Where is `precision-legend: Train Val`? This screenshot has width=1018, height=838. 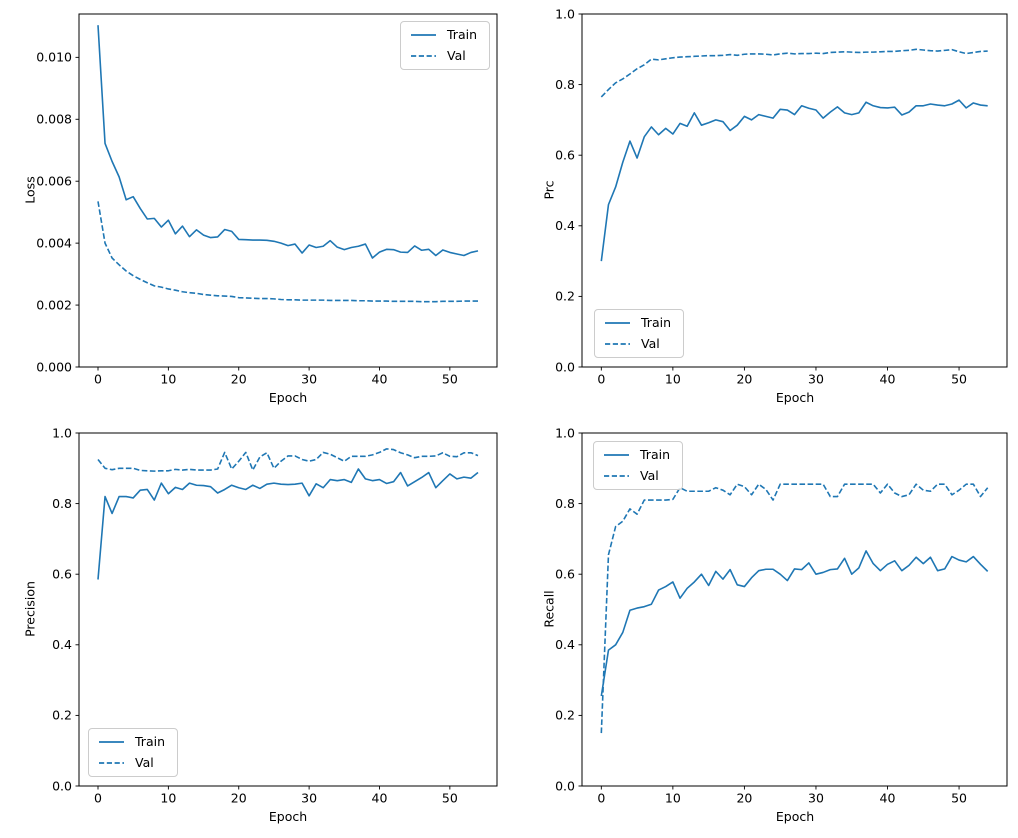
precision-legend: Train Val is located at coordinates (133, 752).